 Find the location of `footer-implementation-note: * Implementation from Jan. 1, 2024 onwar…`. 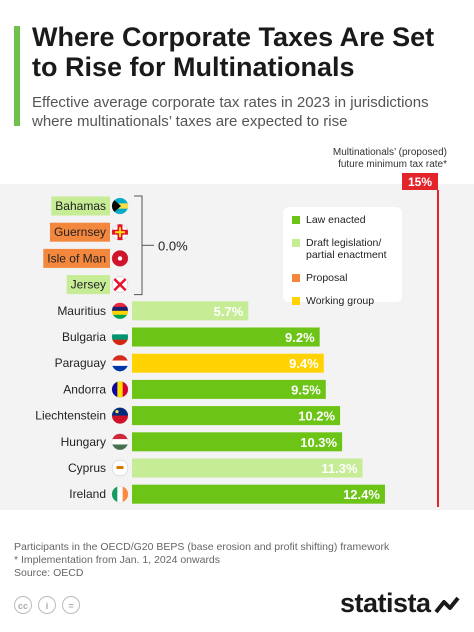

footer-implementation-note: * Implementation from Jan. 1, 2024 onwar… is located at coordinates (117, 560).